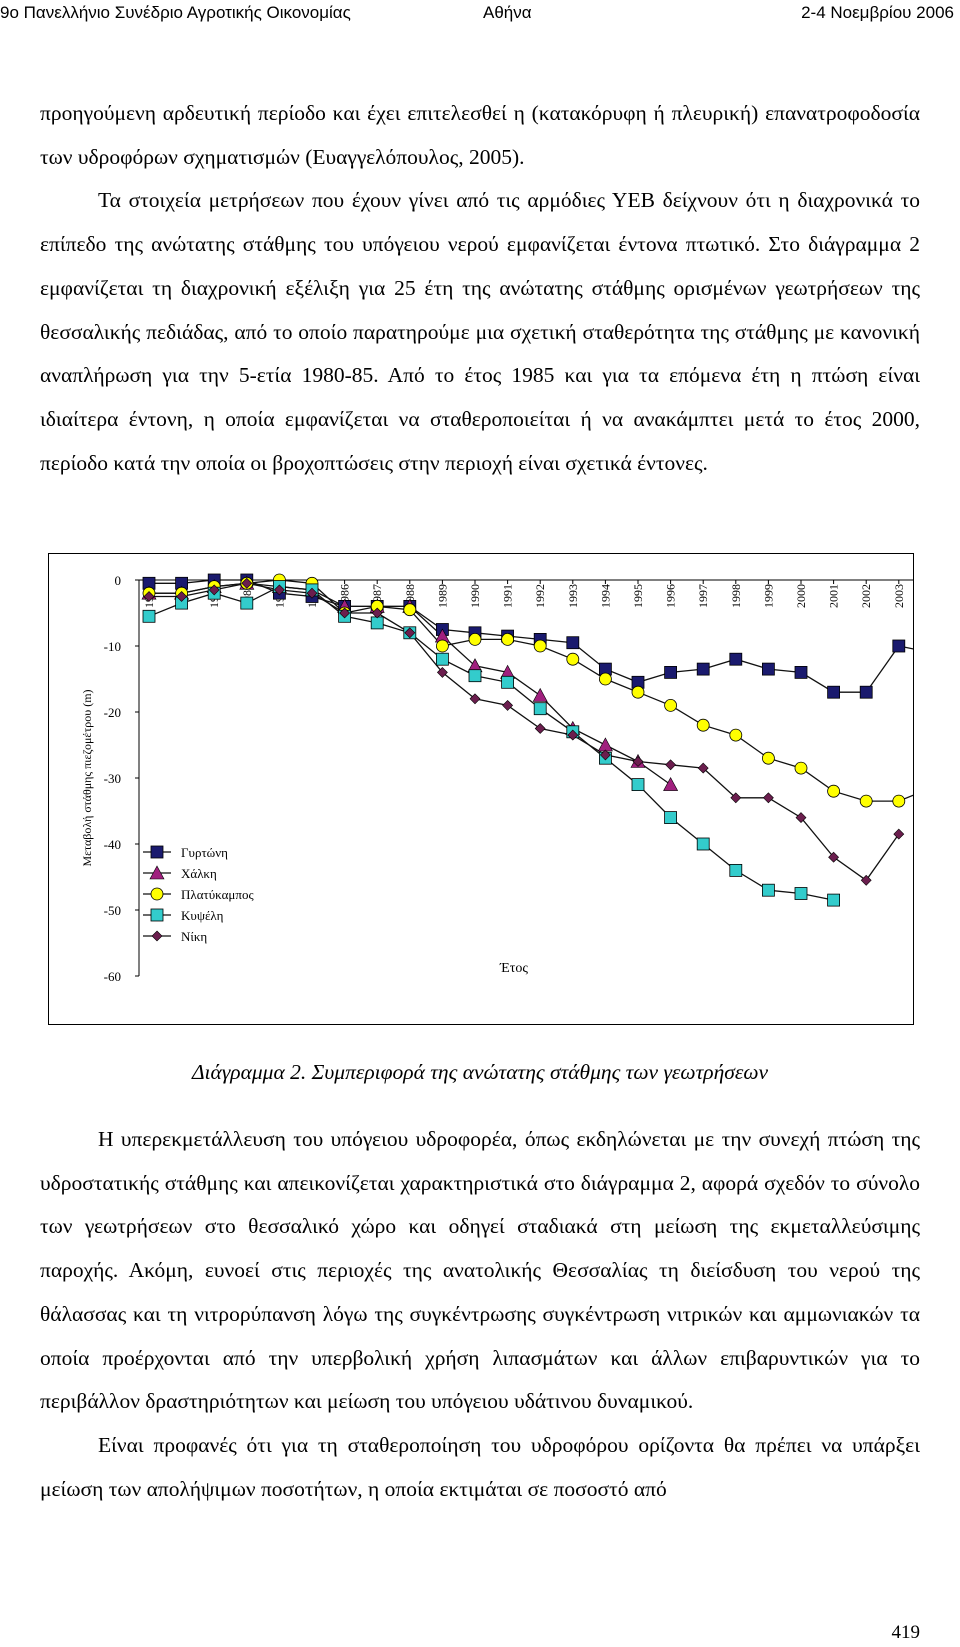  What do you see at coordinates (513, 968) in the screenshot?
I see `x-axis-title: Έτος` at bounding box center [513, 968].